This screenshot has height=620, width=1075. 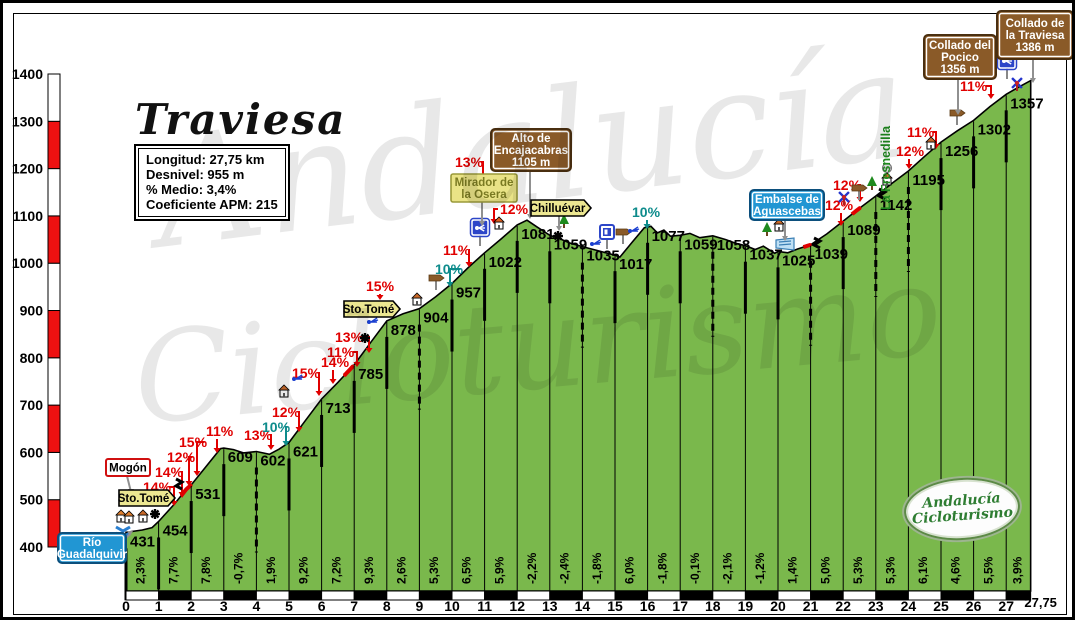 What do you see at coordinates (941, 606) in the screenshot?
I see `x-axis-label: 25` at bounding box center [941, 606].